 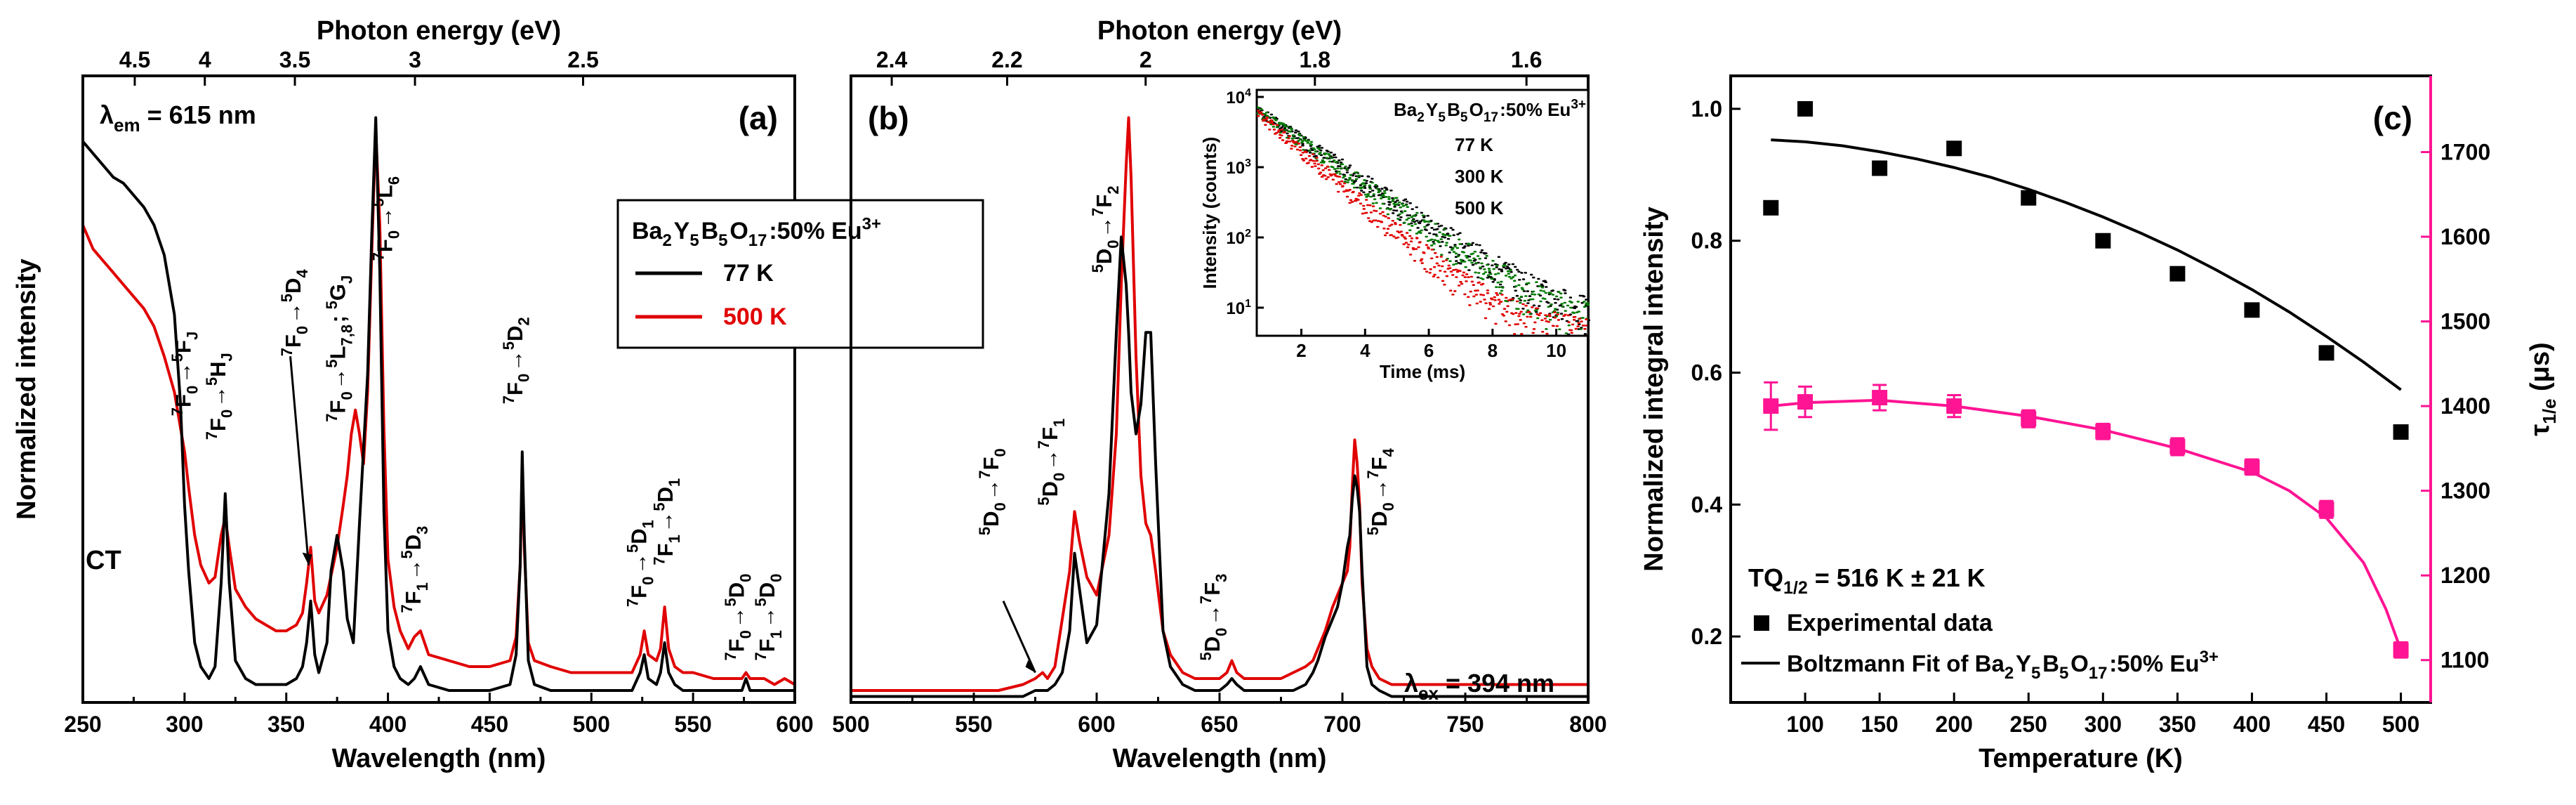 What do you see at coordinates (748, 273) in the screenshot?
I see `legend-entry: 77 K` at bounding box center [748, 273].